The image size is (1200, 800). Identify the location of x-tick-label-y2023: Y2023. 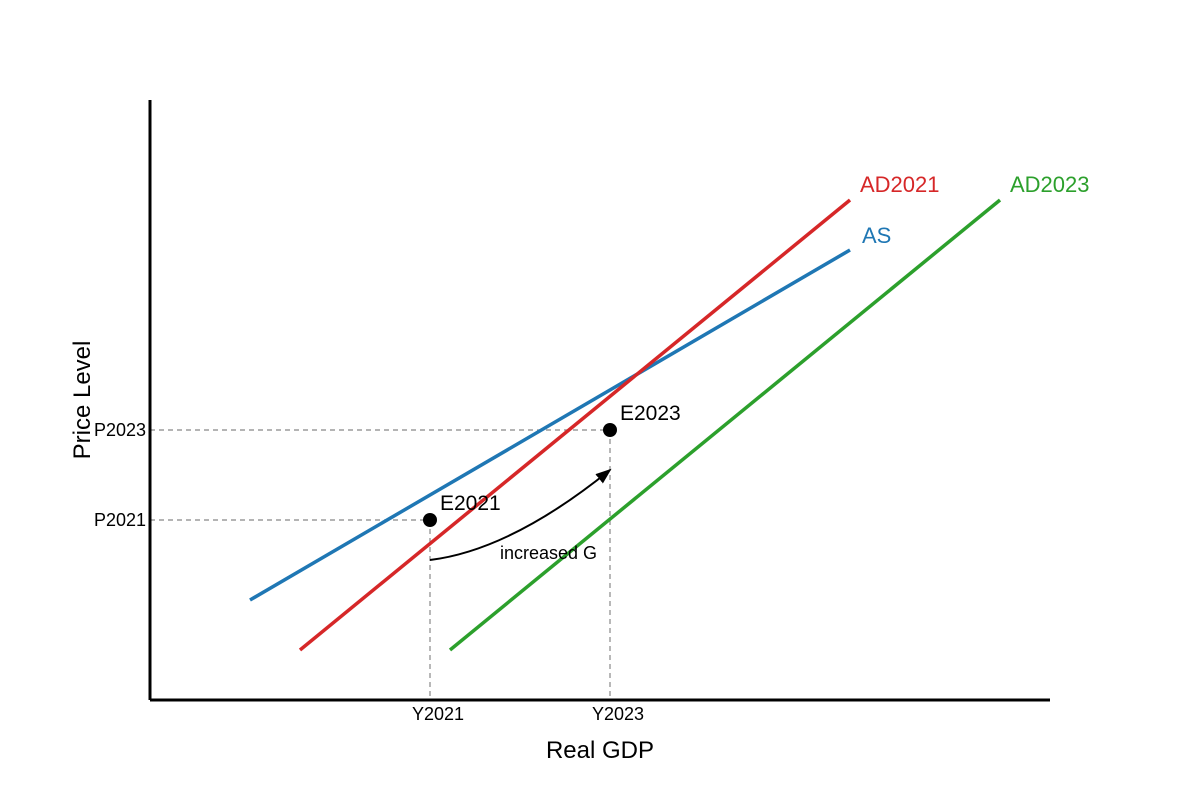
(618, 714).